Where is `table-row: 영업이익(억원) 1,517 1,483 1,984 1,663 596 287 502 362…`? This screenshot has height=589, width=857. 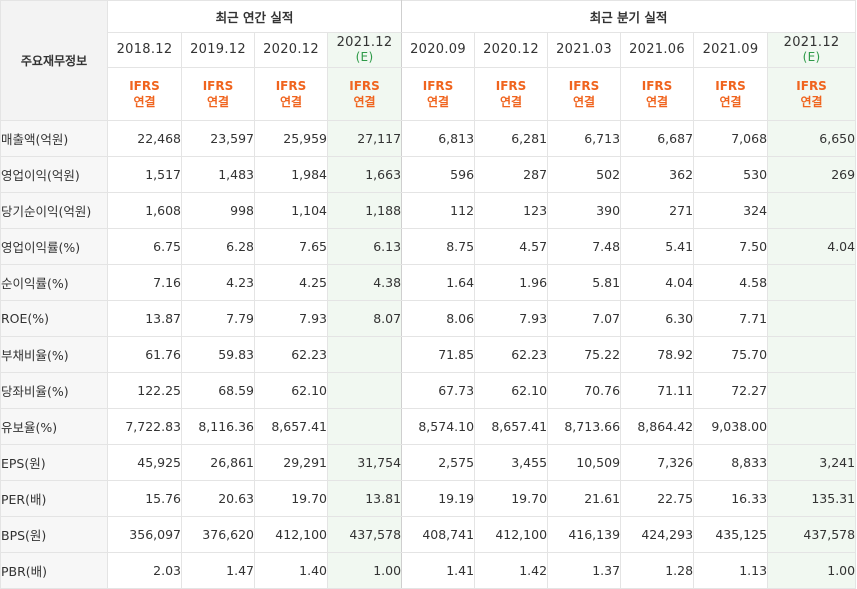 table-row: 영업이익(억원) 1,517 1,483 1,984 1,663 596 287 502 362… is located at coordinates (428, 174).